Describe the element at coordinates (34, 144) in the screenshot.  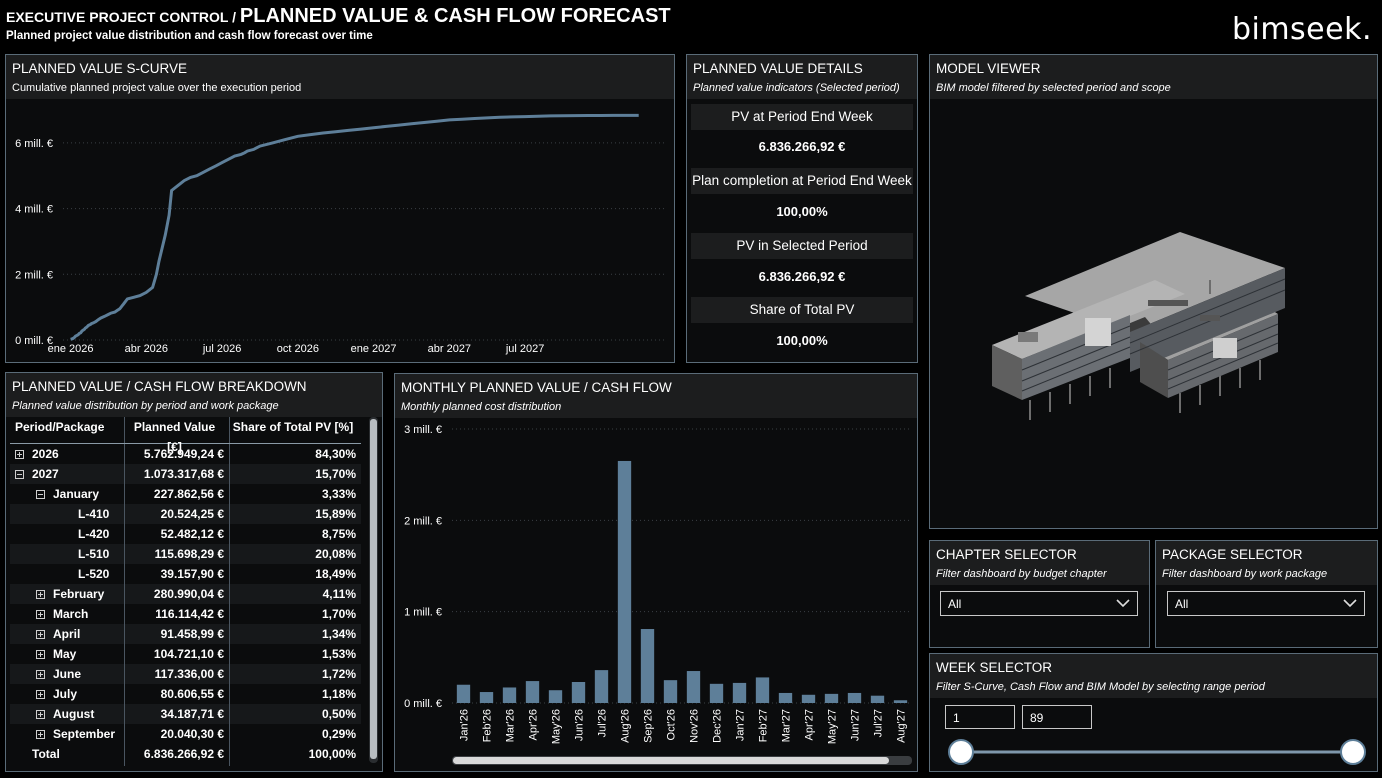
I see `y-tick-label: 6 mill. €` at that location.